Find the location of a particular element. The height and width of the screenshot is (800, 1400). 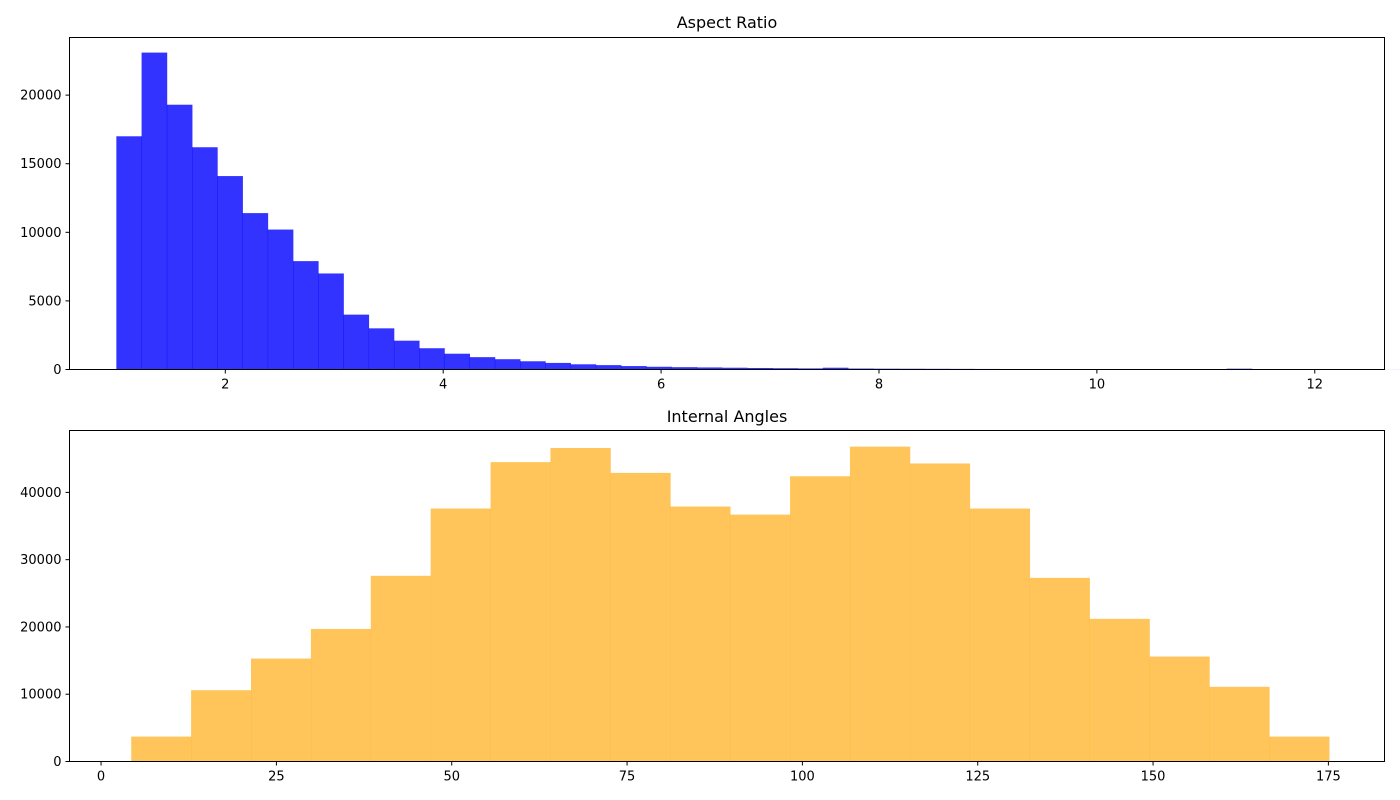

chart-title: Aspect Ratio is located at coordinates (727, 22).